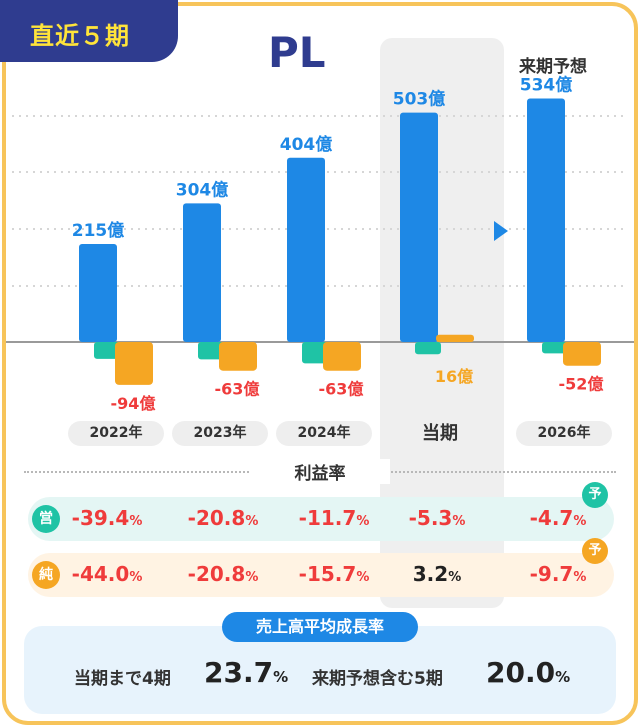 The height and width of the screenshot is (727, 640). Describe the element at coordinates (297, 52) in the screenshot. I see `chart-title: PL` at that location.